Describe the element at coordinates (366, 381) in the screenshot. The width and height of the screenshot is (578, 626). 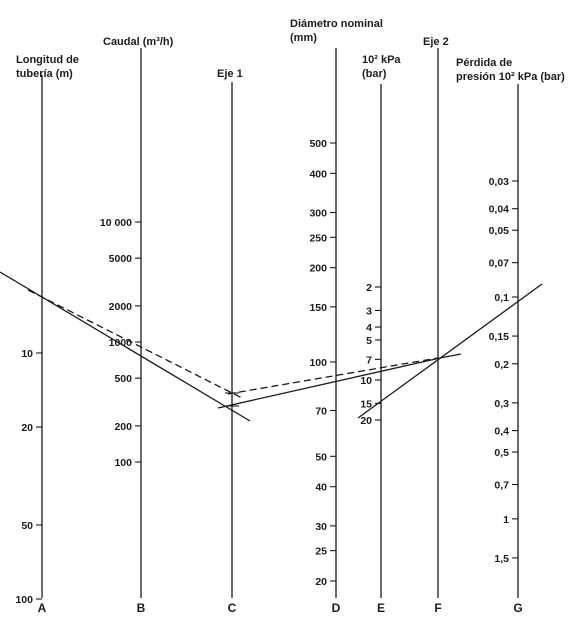
I see `axis-e-tick-label: 10` at that location.